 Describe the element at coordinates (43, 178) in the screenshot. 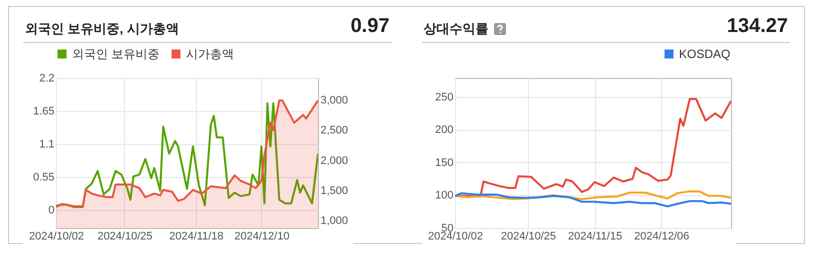

I see `y-tick-label: 0.55` at that location.